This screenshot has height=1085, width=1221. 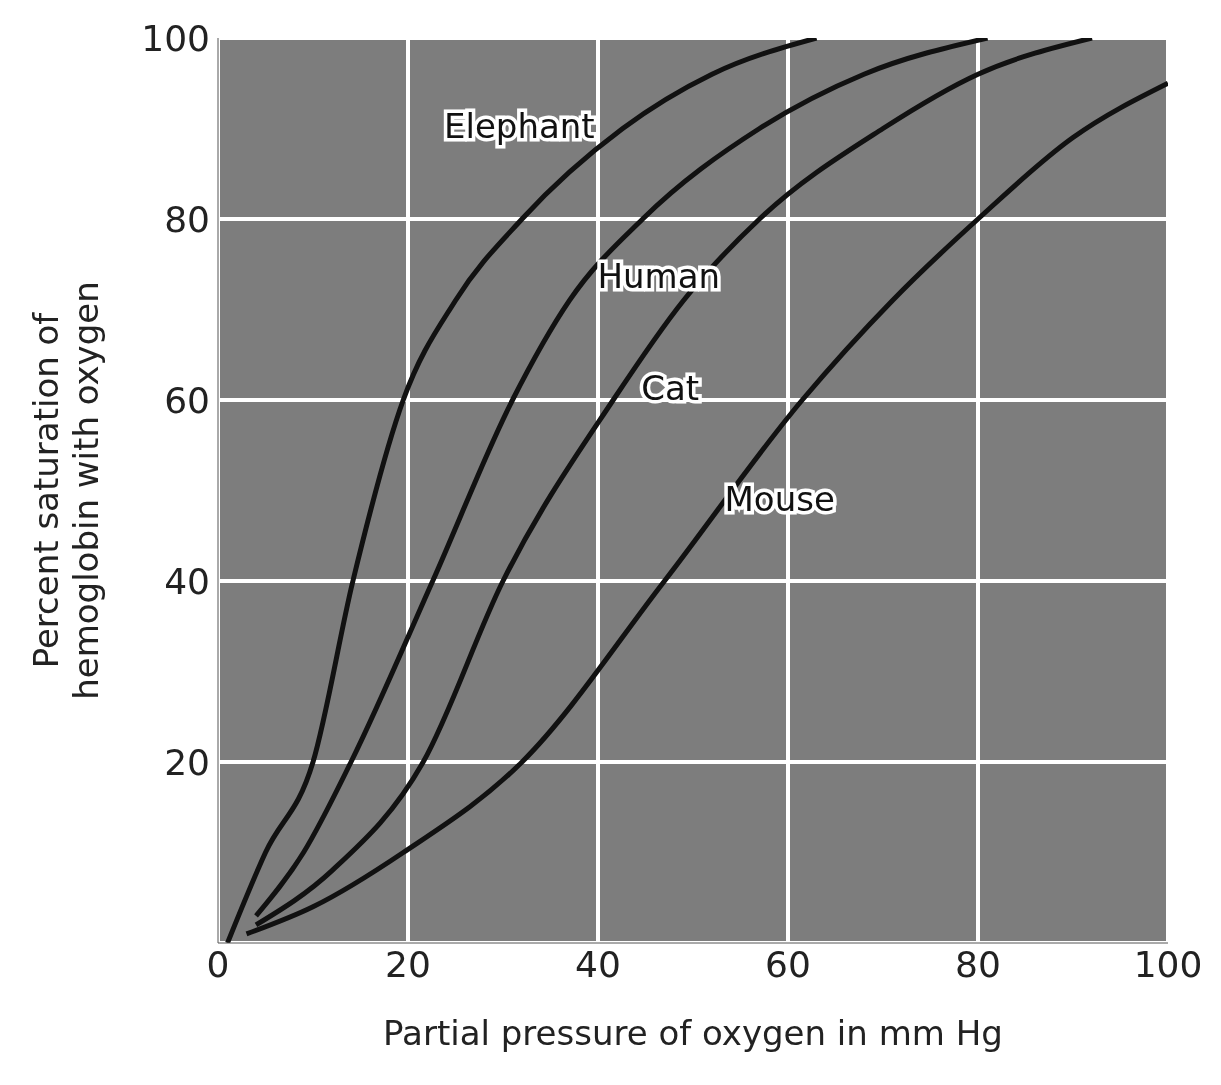 I want to click on y-tick-label: 80, so click(x=187, y=219).